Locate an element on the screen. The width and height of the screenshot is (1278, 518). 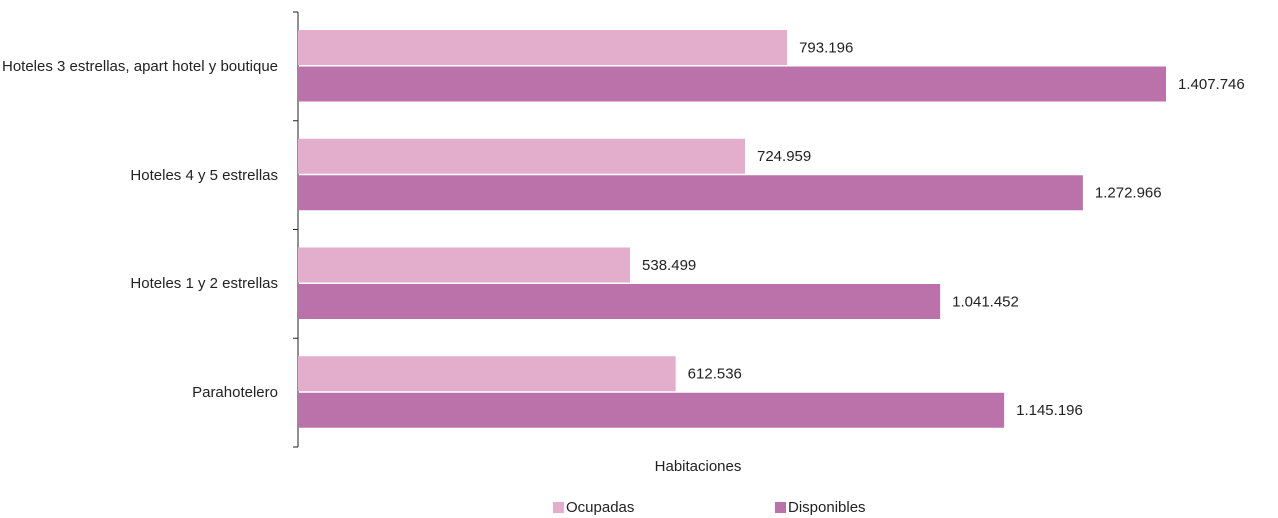
x-axis-title: Habitaciones is located at coordinates (698, 466).